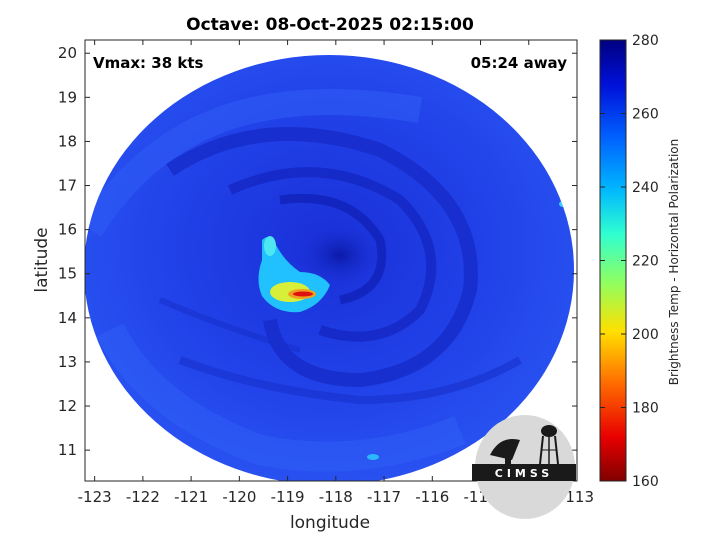  What do you see at coordinates (645, 335) in the screenshot?
I see `colorbar-tick-label: 200` at bounding box center [645, 335].